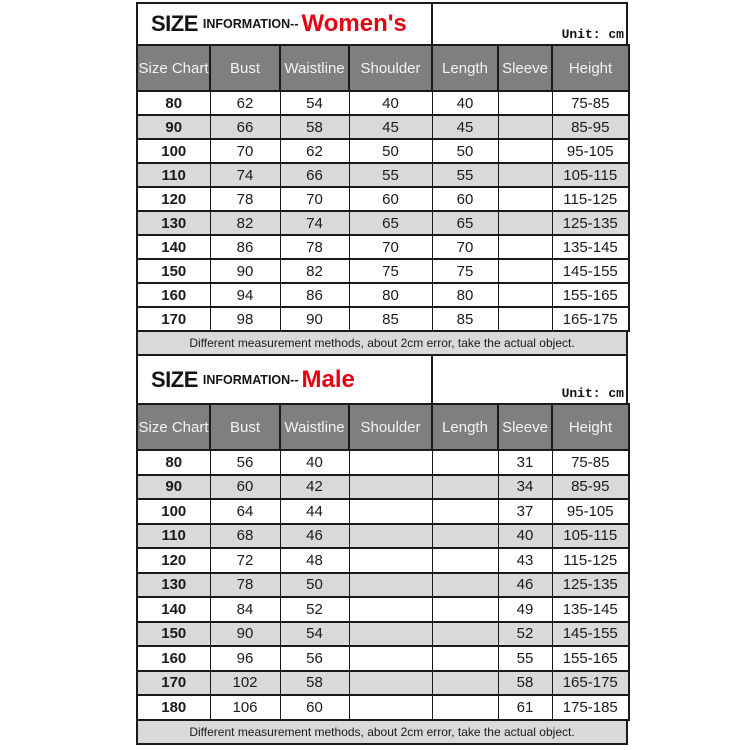 This screenshot has width=750, height=750. Describe the element at coordinates (314, 682) in the screenshot. I see `measure-value-waistline: 58` at that location.